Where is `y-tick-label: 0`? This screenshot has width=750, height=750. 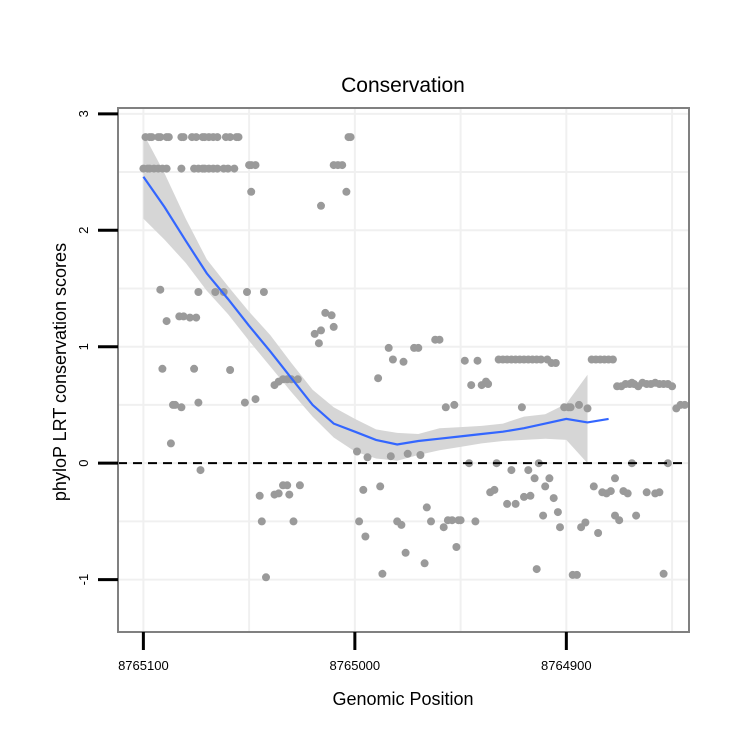
y-tick-label: 0 is located at coordinates (83, 463).